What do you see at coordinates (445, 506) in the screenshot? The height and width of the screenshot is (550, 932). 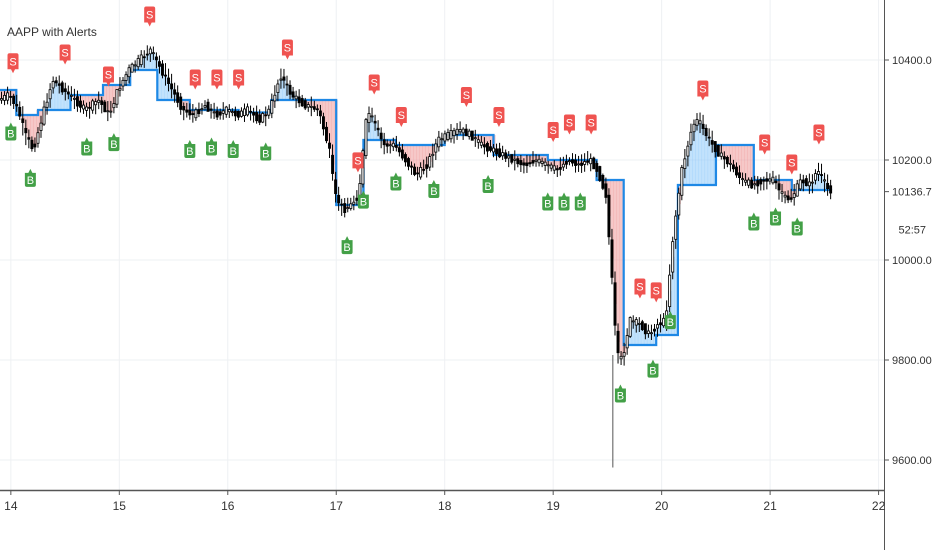 I see `x-tick-label: 18` at bounding box center [445, 506].